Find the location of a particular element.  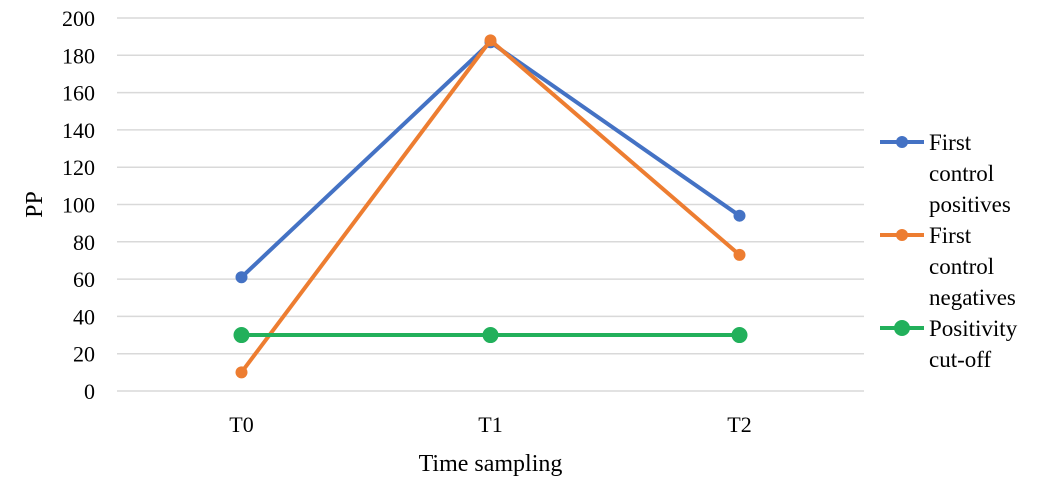

y-axis-ticks: 0 20 40 60 80 100 120 140 160 180 200 is located at coordinates (78, 205).